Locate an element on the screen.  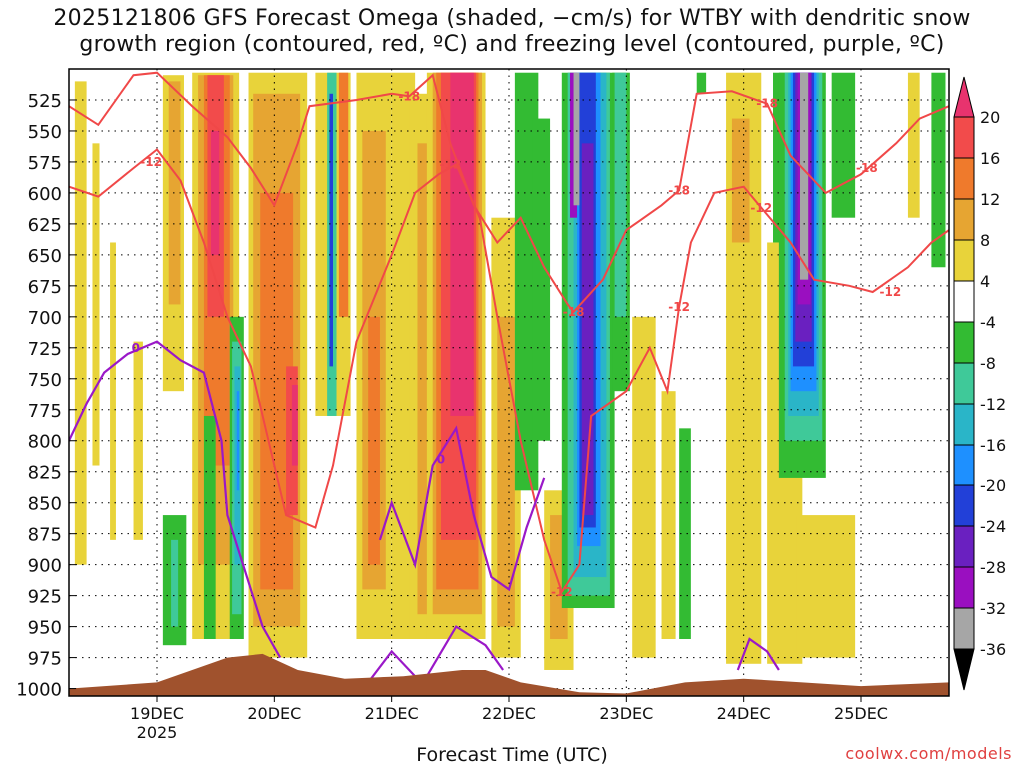
y-tick-label: 525 is located at coordinates (45, 101).